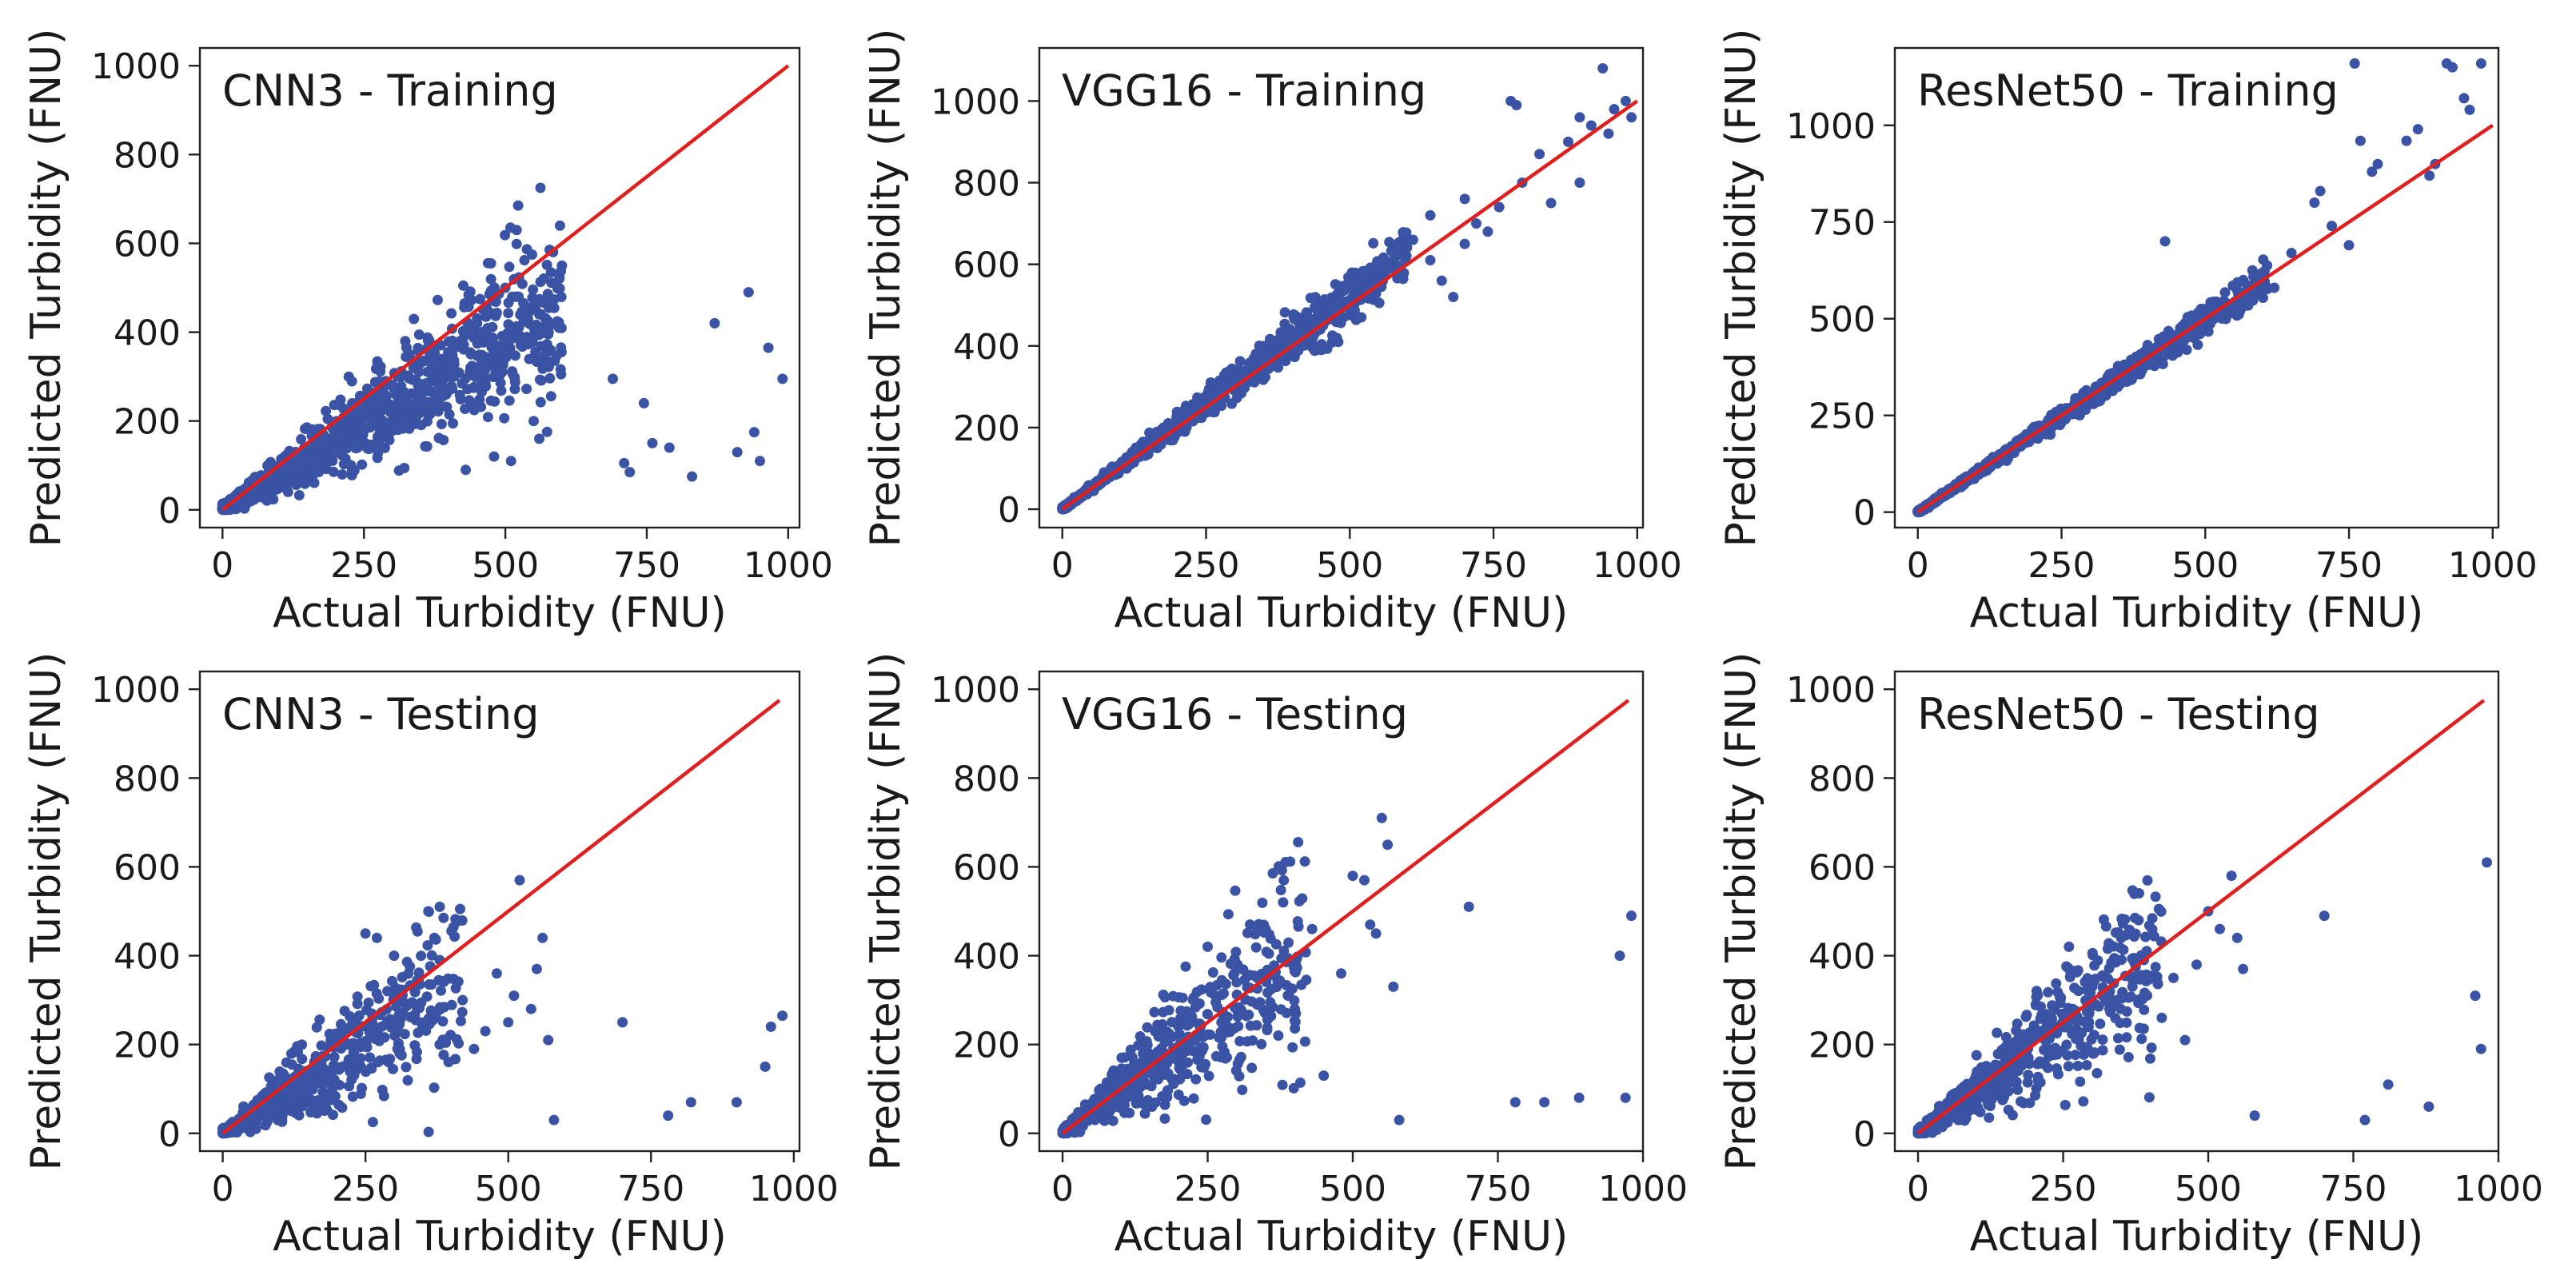 Image resolution: width=2576 pixels, height=1271 pixels. I want to click on x-tick-label: 0, so click(222, 565).